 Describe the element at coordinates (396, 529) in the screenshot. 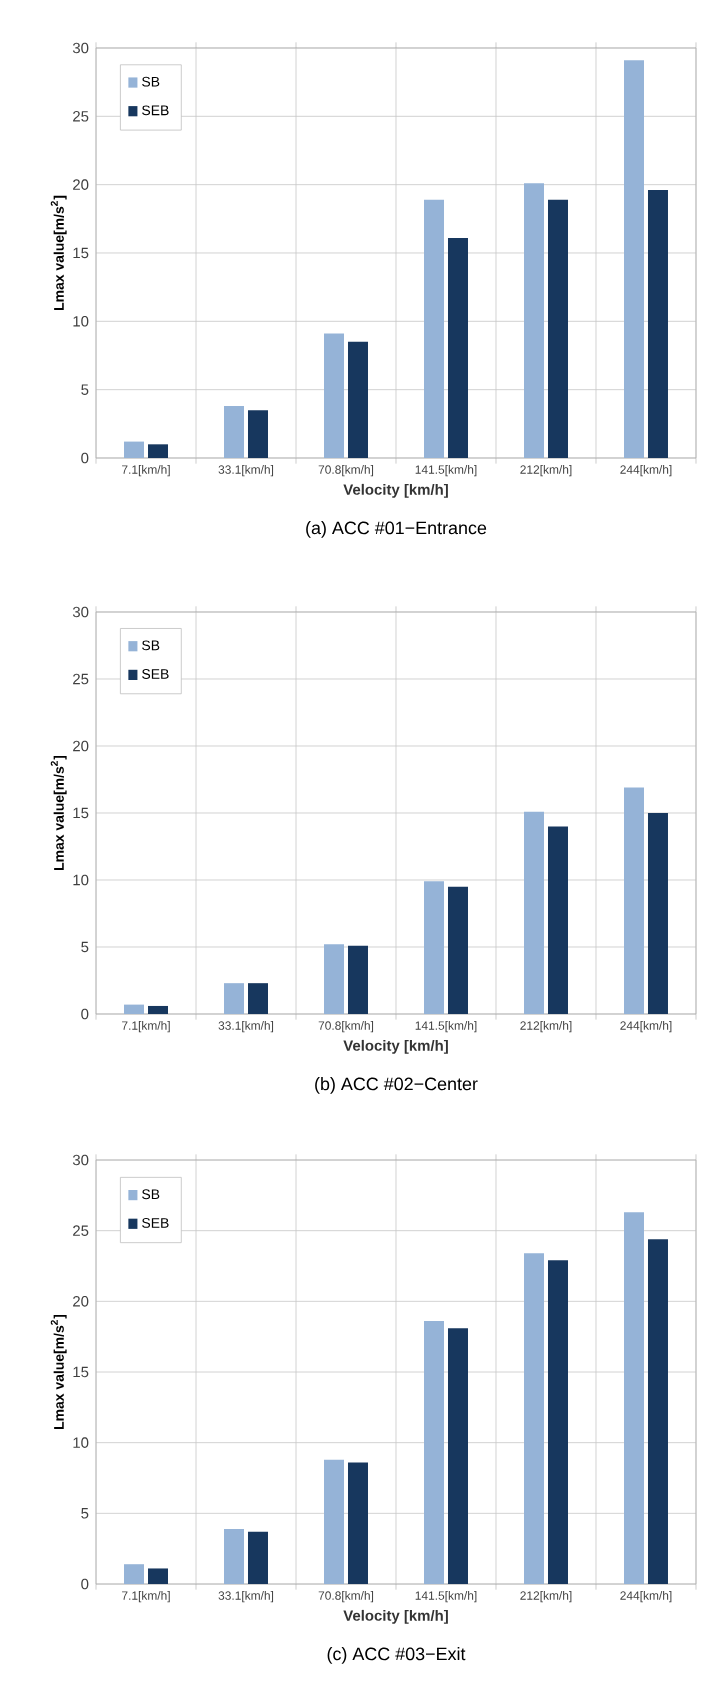

I see `text: (a) ACC #01−Entrance` at that location.